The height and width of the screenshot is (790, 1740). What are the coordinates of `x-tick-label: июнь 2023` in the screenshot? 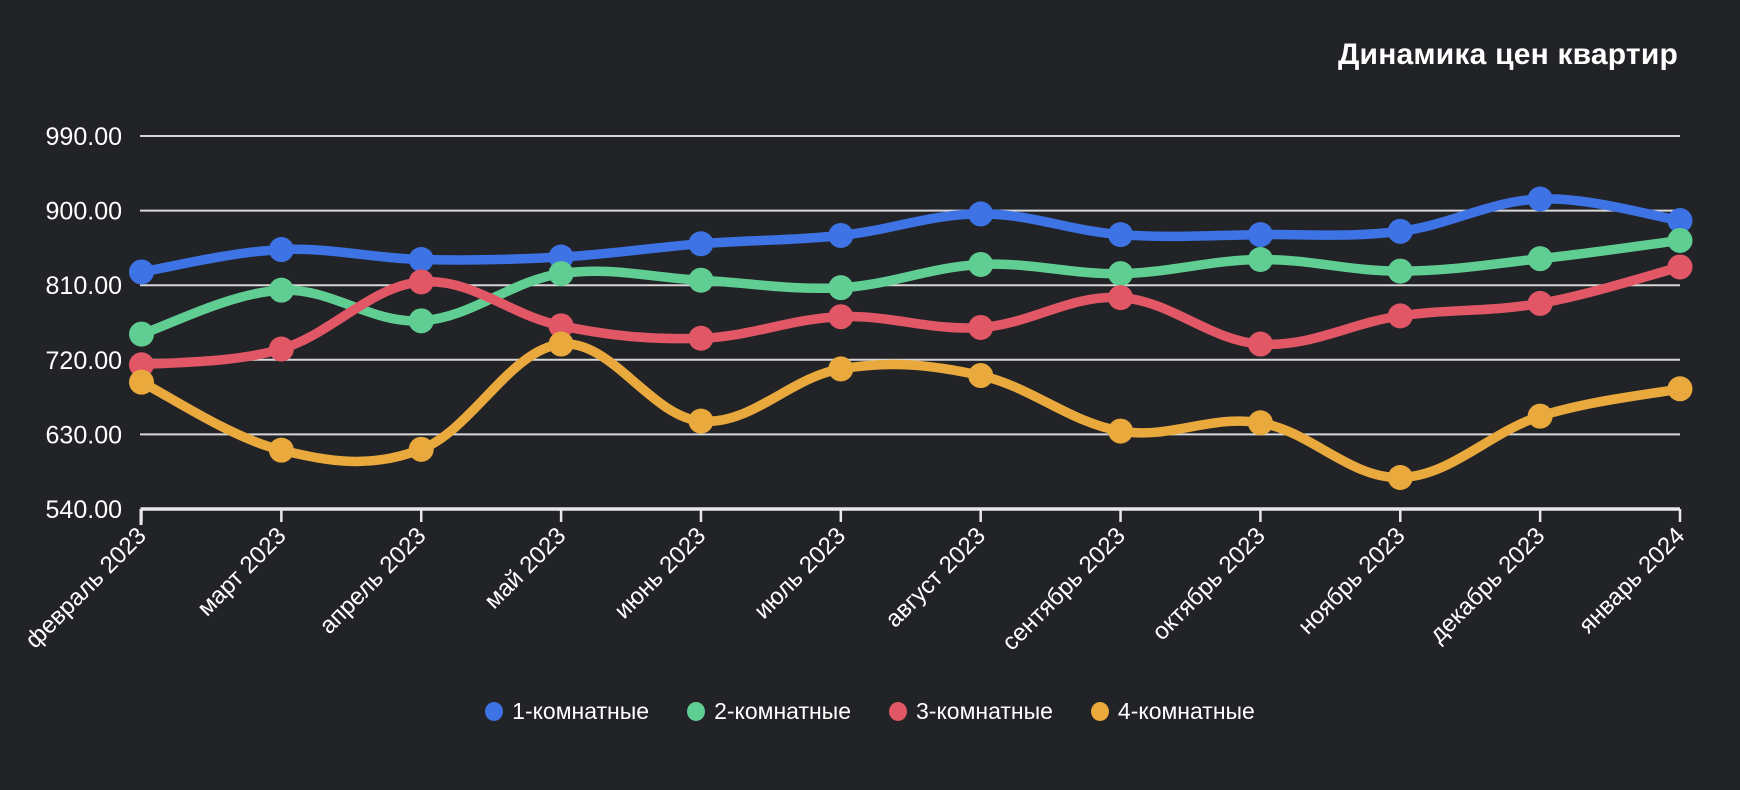 It's located at (660, 573).